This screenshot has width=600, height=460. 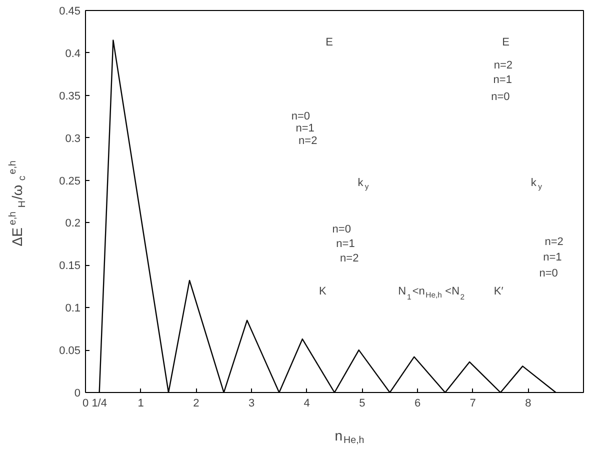 I want to click on annotation: K′, so click(x=499, y=291).